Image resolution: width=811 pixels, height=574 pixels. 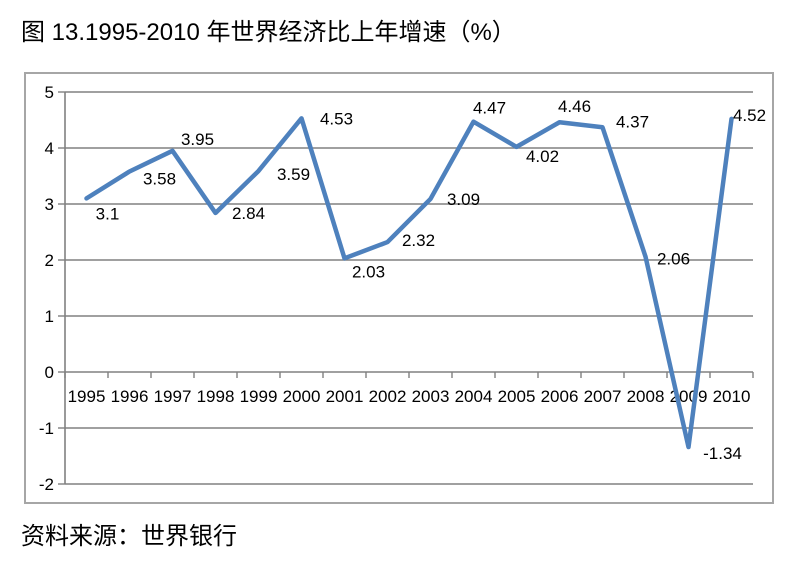 I want to click on source-note: 资料来源：世界银行, so click(x=129, y=536).